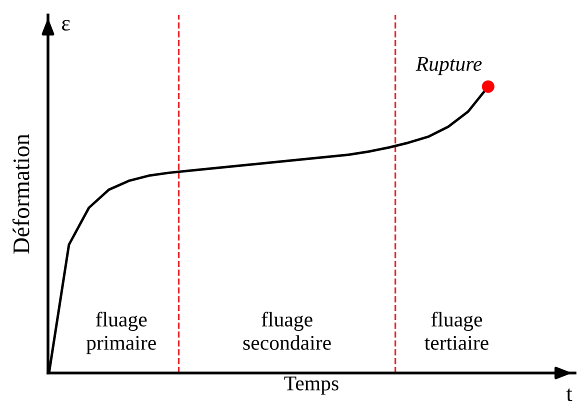  Describe the element at coordinates (66, 25) in the screenshot. I see `text: ε` at that location.